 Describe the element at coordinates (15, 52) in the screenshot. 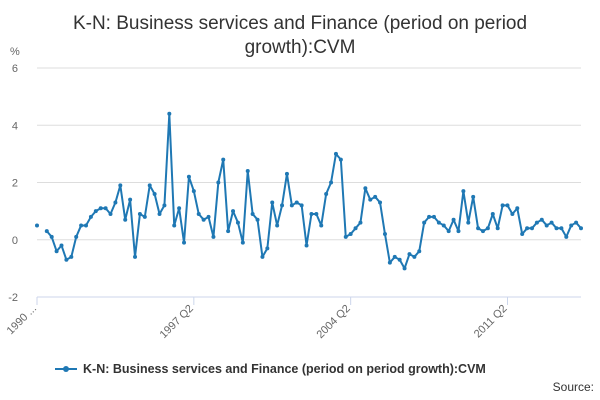

I see `y-axis-label: %` at that location.